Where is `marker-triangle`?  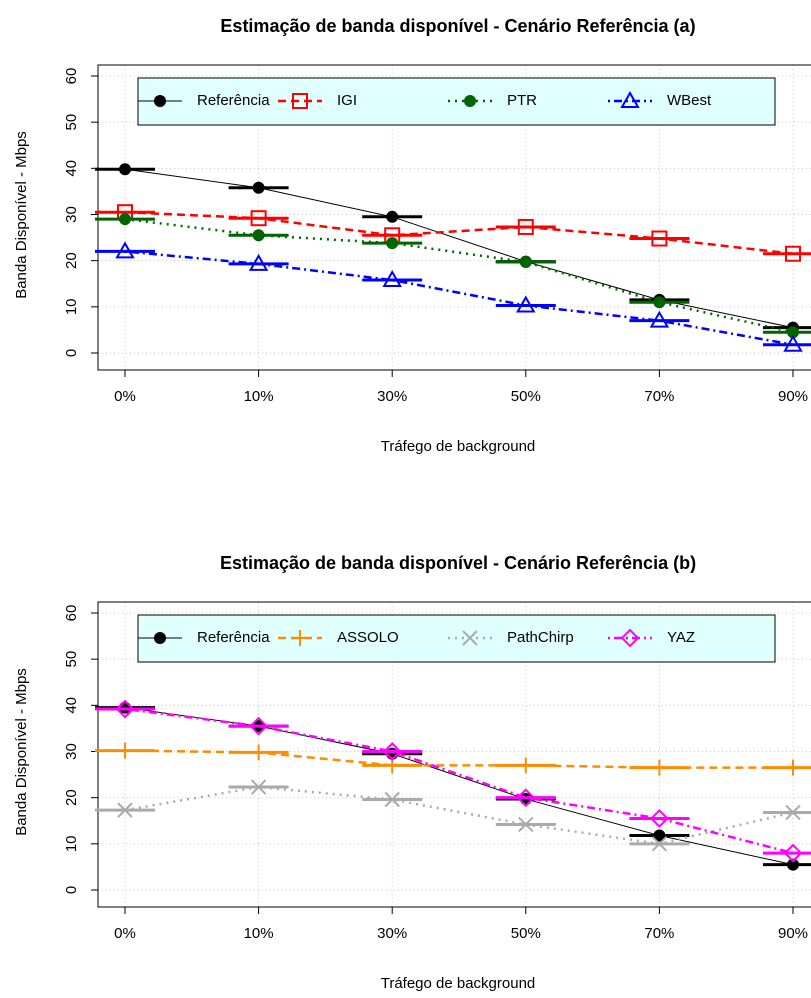
marker-triangle is located at coordinates (630, 99).